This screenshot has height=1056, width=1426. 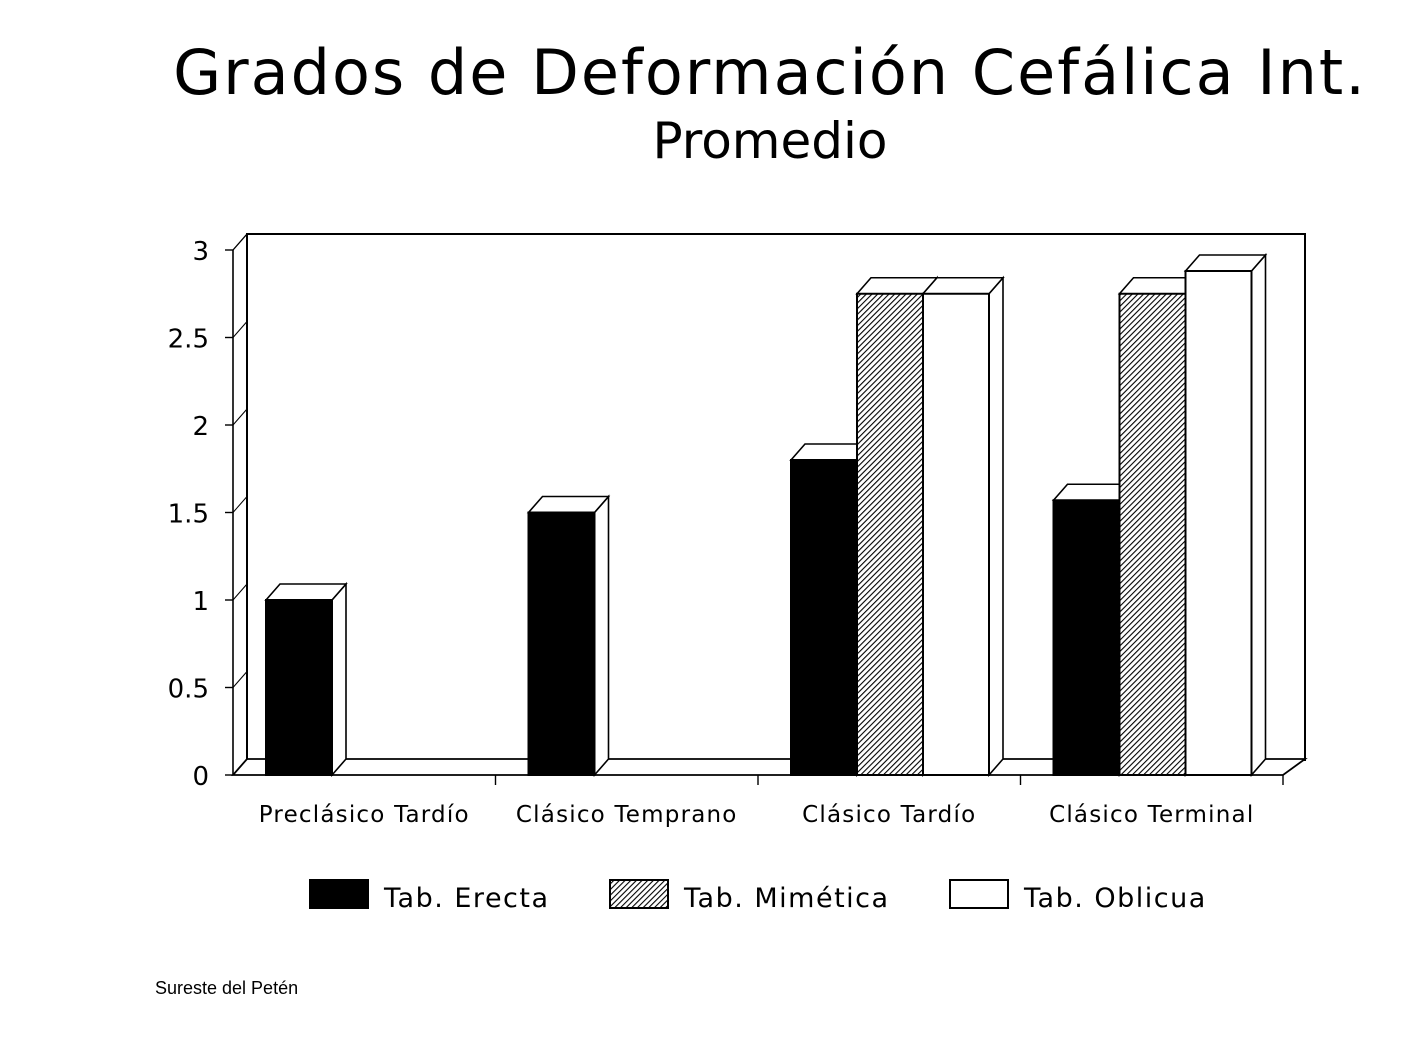 What do you see at coordinates (786, 898) in the screenshot?
I see `legend-label: Tab. Mimética` at bounding box center [786, 898].